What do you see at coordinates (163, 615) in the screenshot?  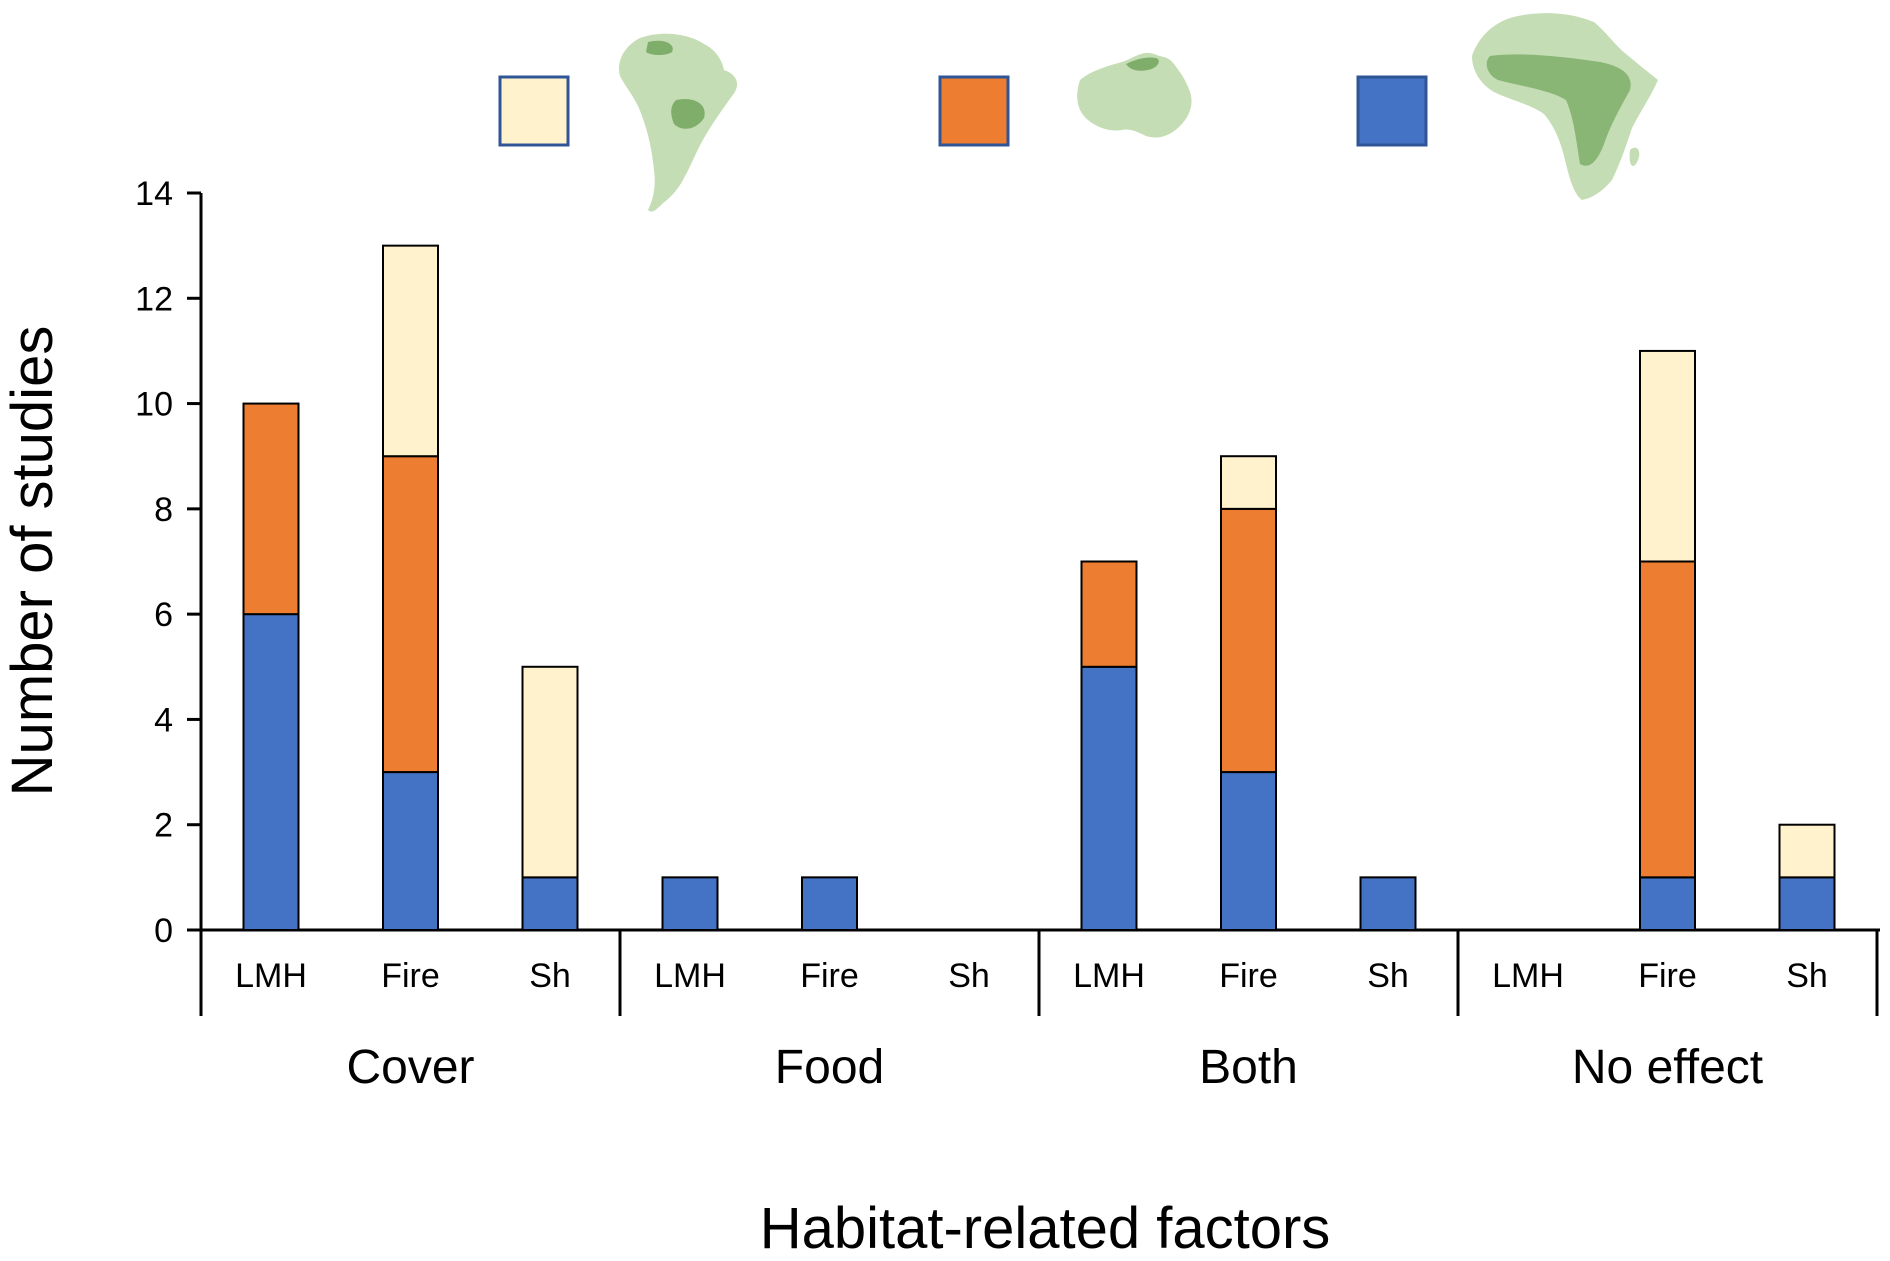 I see `y-tick-label: 6` at bounding box center [163, 615].